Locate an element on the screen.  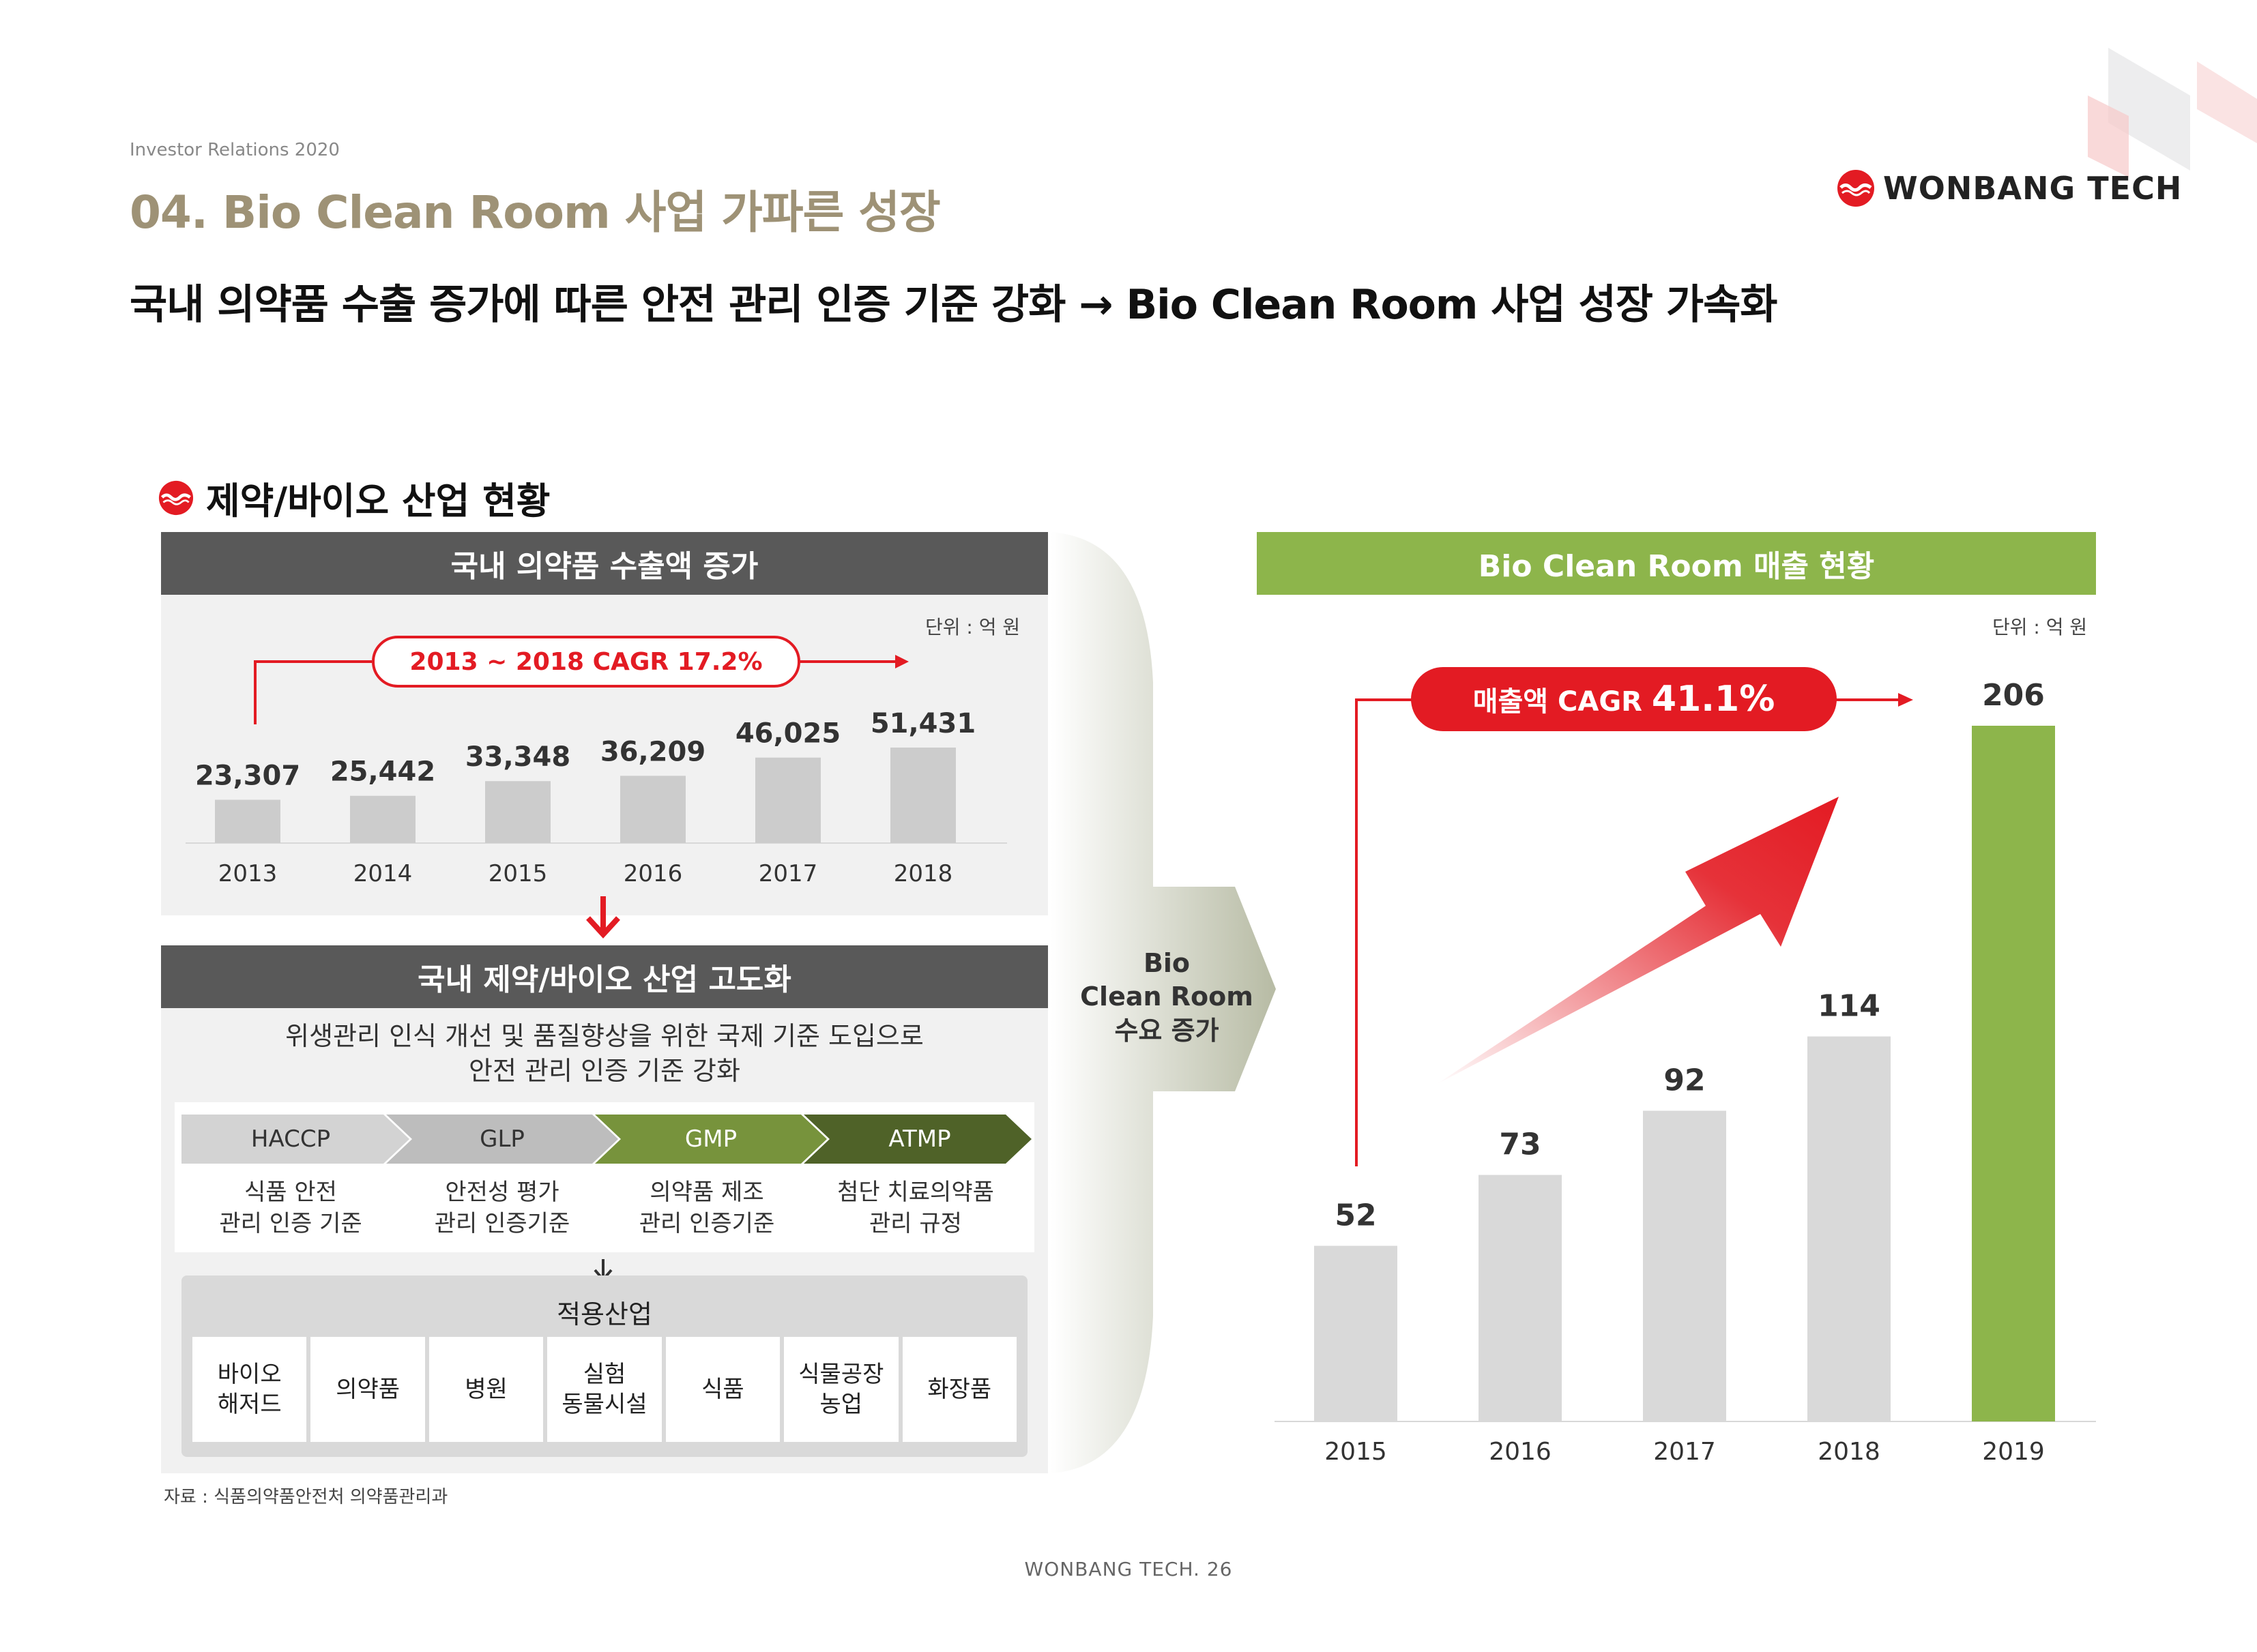
export-year-label: 2018 is located at coordinates (923, 874).